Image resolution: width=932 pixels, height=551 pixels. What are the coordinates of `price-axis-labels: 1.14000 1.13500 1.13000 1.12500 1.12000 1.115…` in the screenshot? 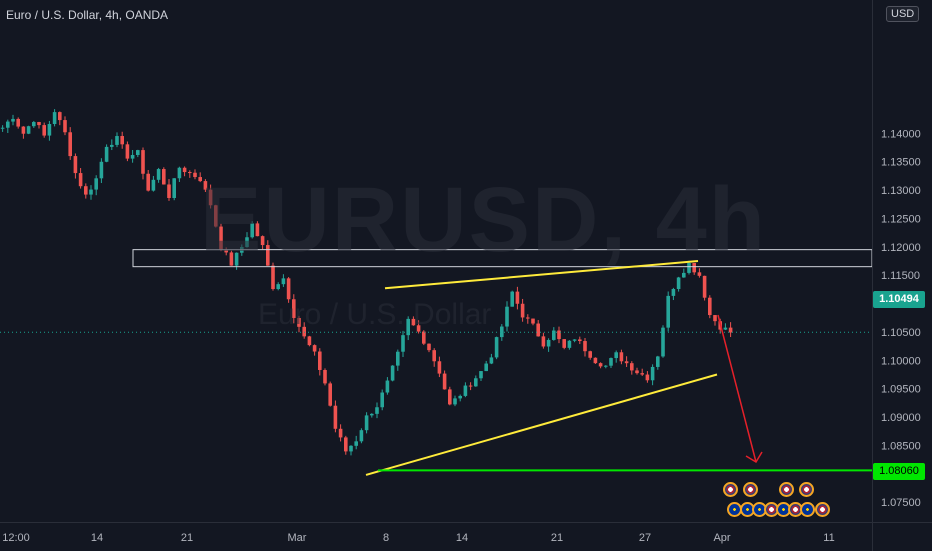 It's located at (901, 318).